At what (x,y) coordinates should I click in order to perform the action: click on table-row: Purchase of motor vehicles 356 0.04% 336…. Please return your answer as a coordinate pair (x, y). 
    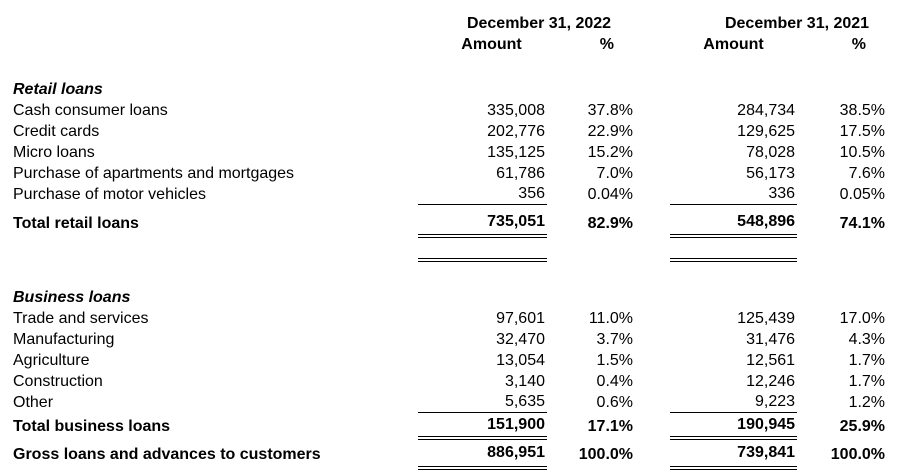
    Looking at the image, I should click on (443, 194).